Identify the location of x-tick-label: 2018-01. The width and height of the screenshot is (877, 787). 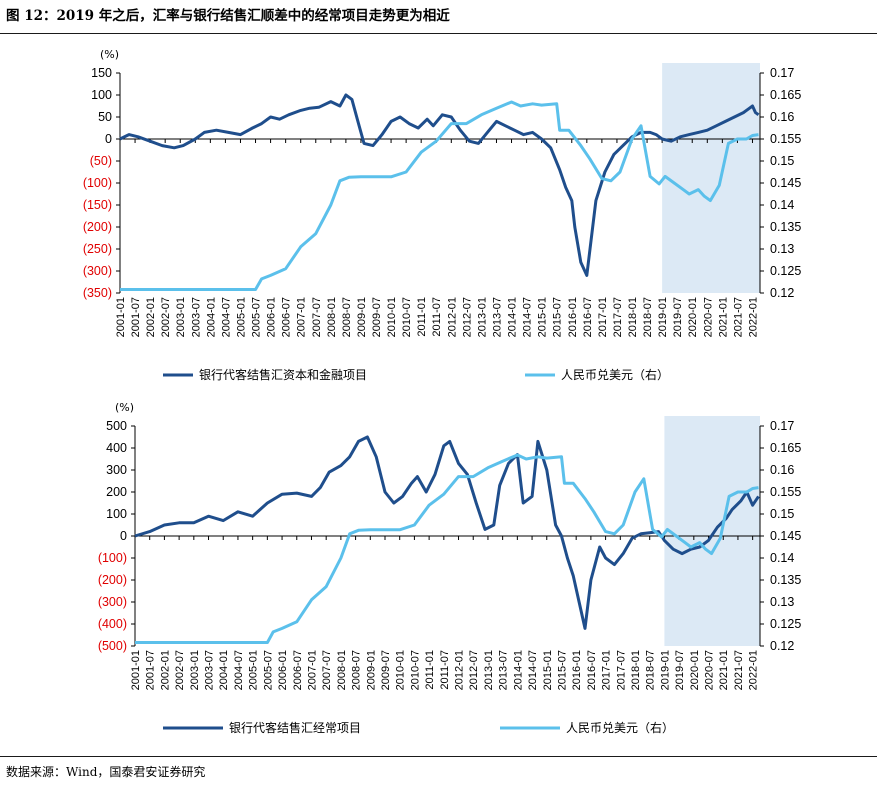
(636, 670).